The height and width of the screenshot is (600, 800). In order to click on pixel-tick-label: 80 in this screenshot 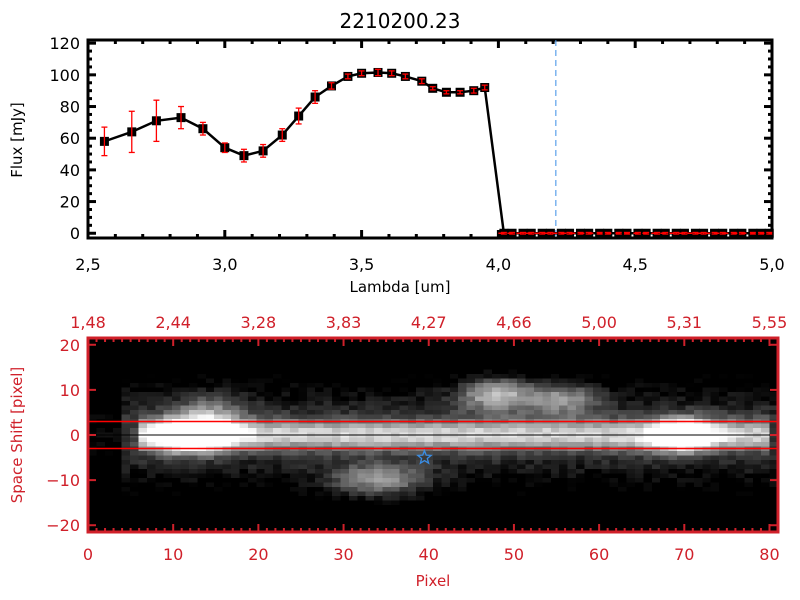, I will do `click(769, 554)`.